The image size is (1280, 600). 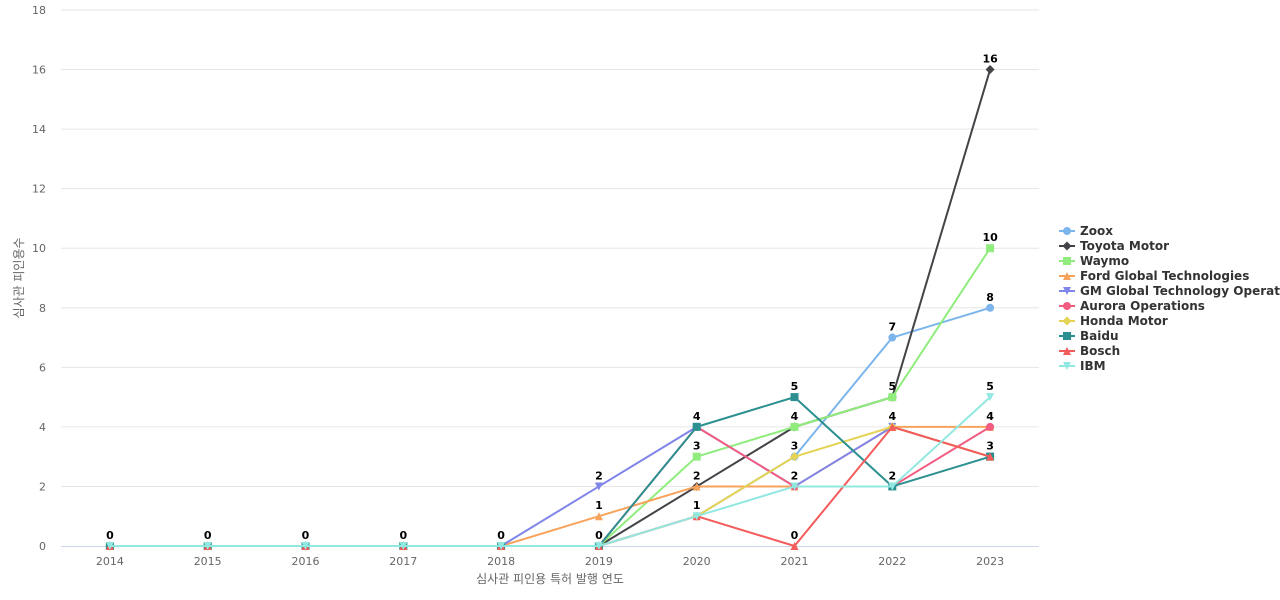 I want to click on x-tick-label: 2022, so click(x=892, y=561).